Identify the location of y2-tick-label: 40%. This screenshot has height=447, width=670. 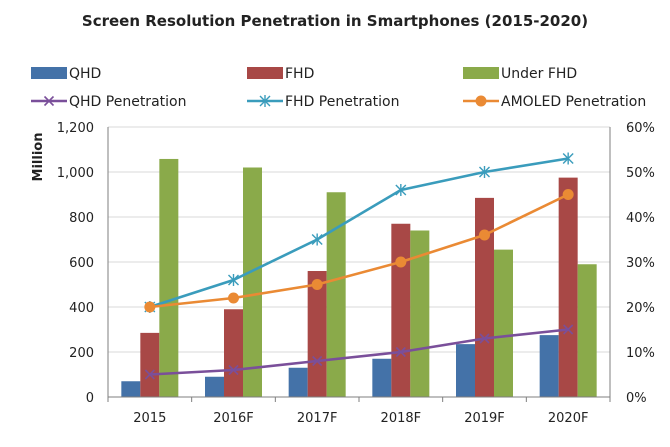
(640, 218).